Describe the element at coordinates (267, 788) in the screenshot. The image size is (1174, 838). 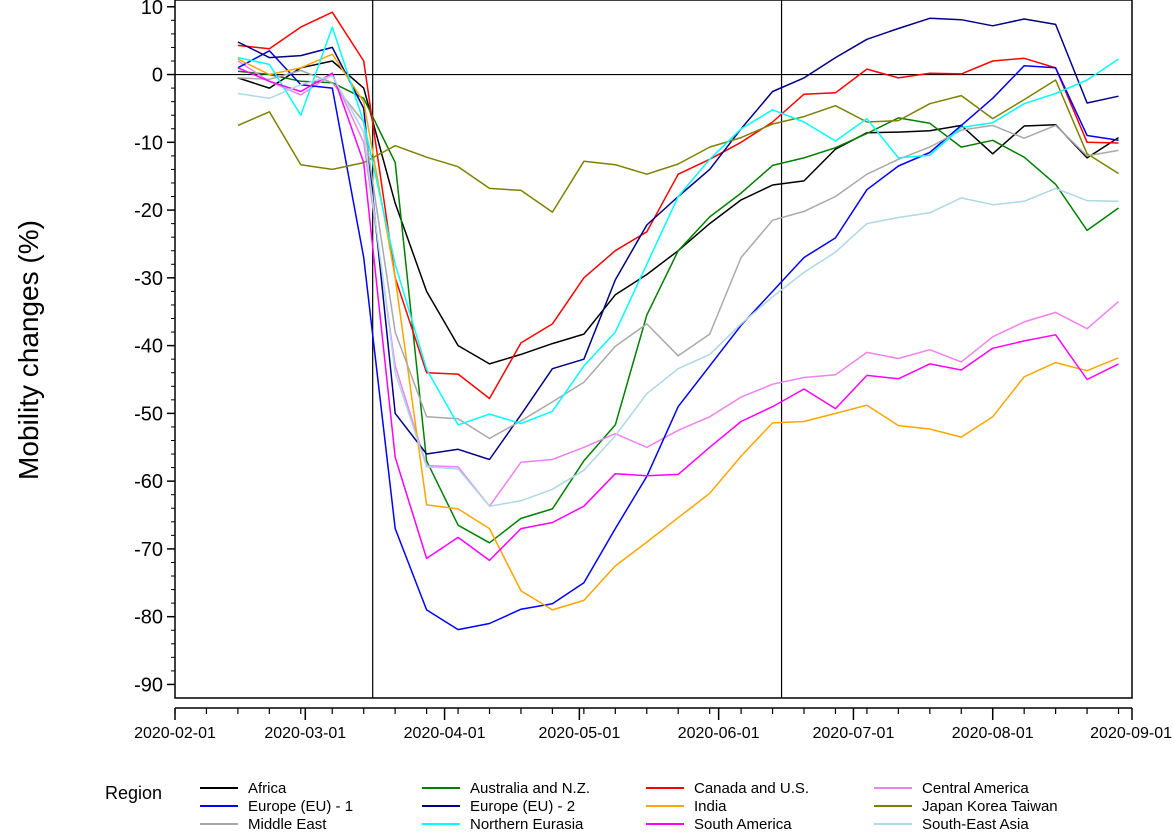
I see `legend-label: Africa` at that location.